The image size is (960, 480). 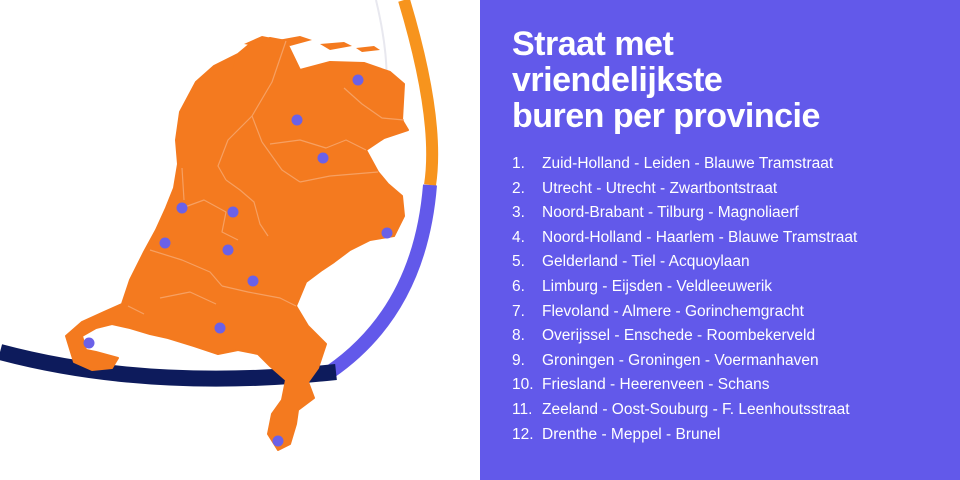 I want to click on rank-text: Groningen - Groningen - Voermanhaven, so click(x=680, y=360).